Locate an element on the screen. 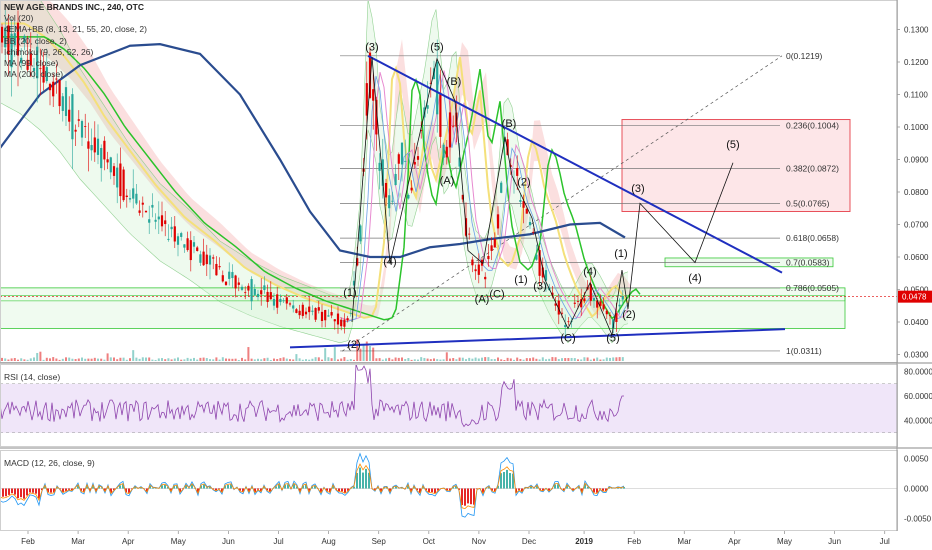 This screenshot has width=932, height=550. wave-label: (1) is located at coordinates (349, 293).